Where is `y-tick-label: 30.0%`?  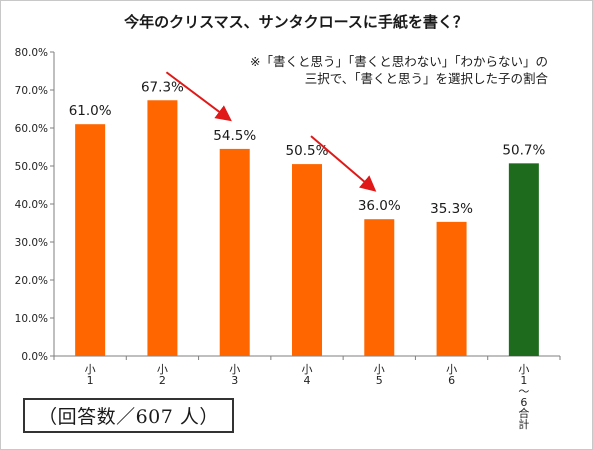
y-tick-label: 30.0% is located at coordinates (31, 243).